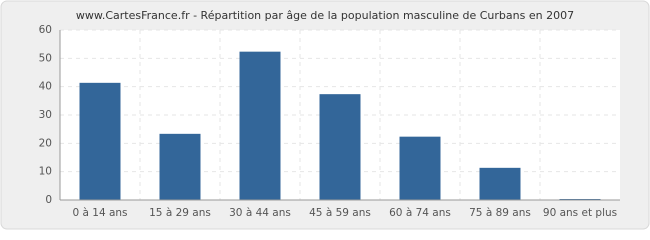 The image size is (650, 240). I want to click on x-tick-label: 30 à 44 ans, so click(260, 213).